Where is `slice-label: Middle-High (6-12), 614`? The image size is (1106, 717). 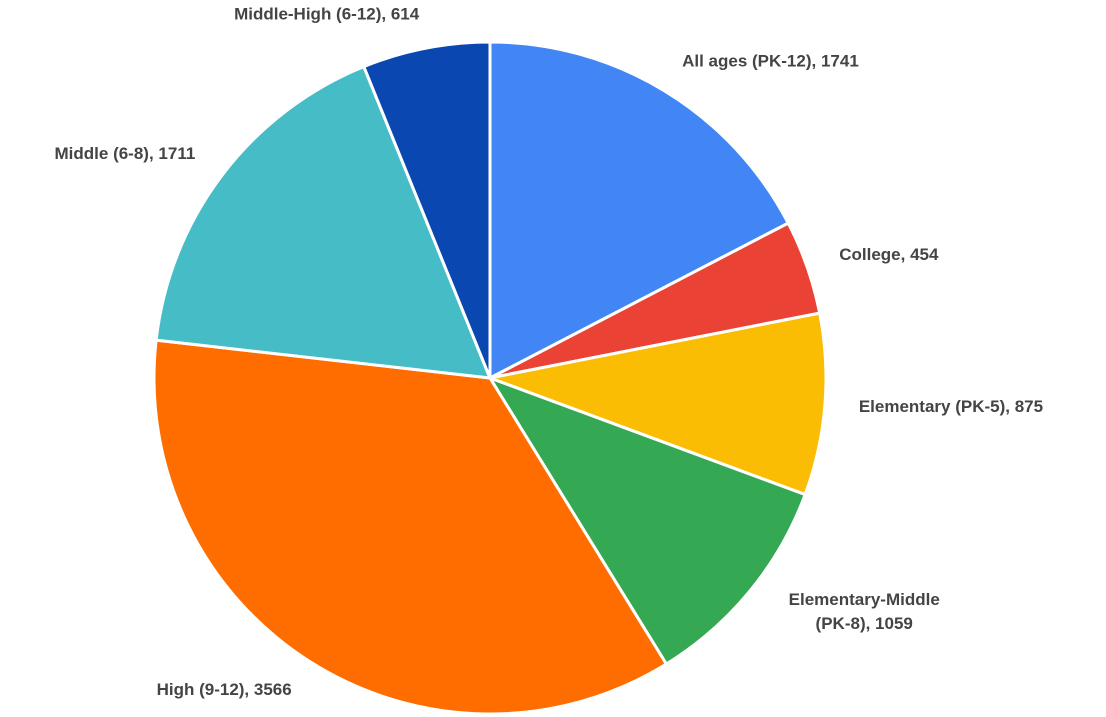 slice-label: Middle-High (6-12), 614 is located at coordinates (327, 13).